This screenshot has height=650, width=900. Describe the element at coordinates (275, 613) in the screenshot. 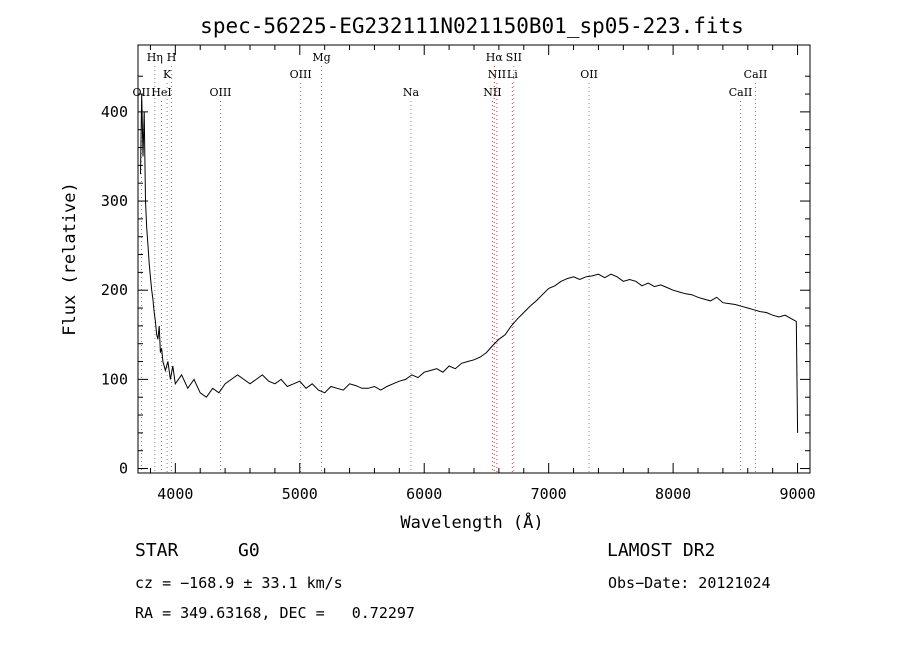

I see `coordinates: RA = 349.63168, DEC = 0.72297` at that location.